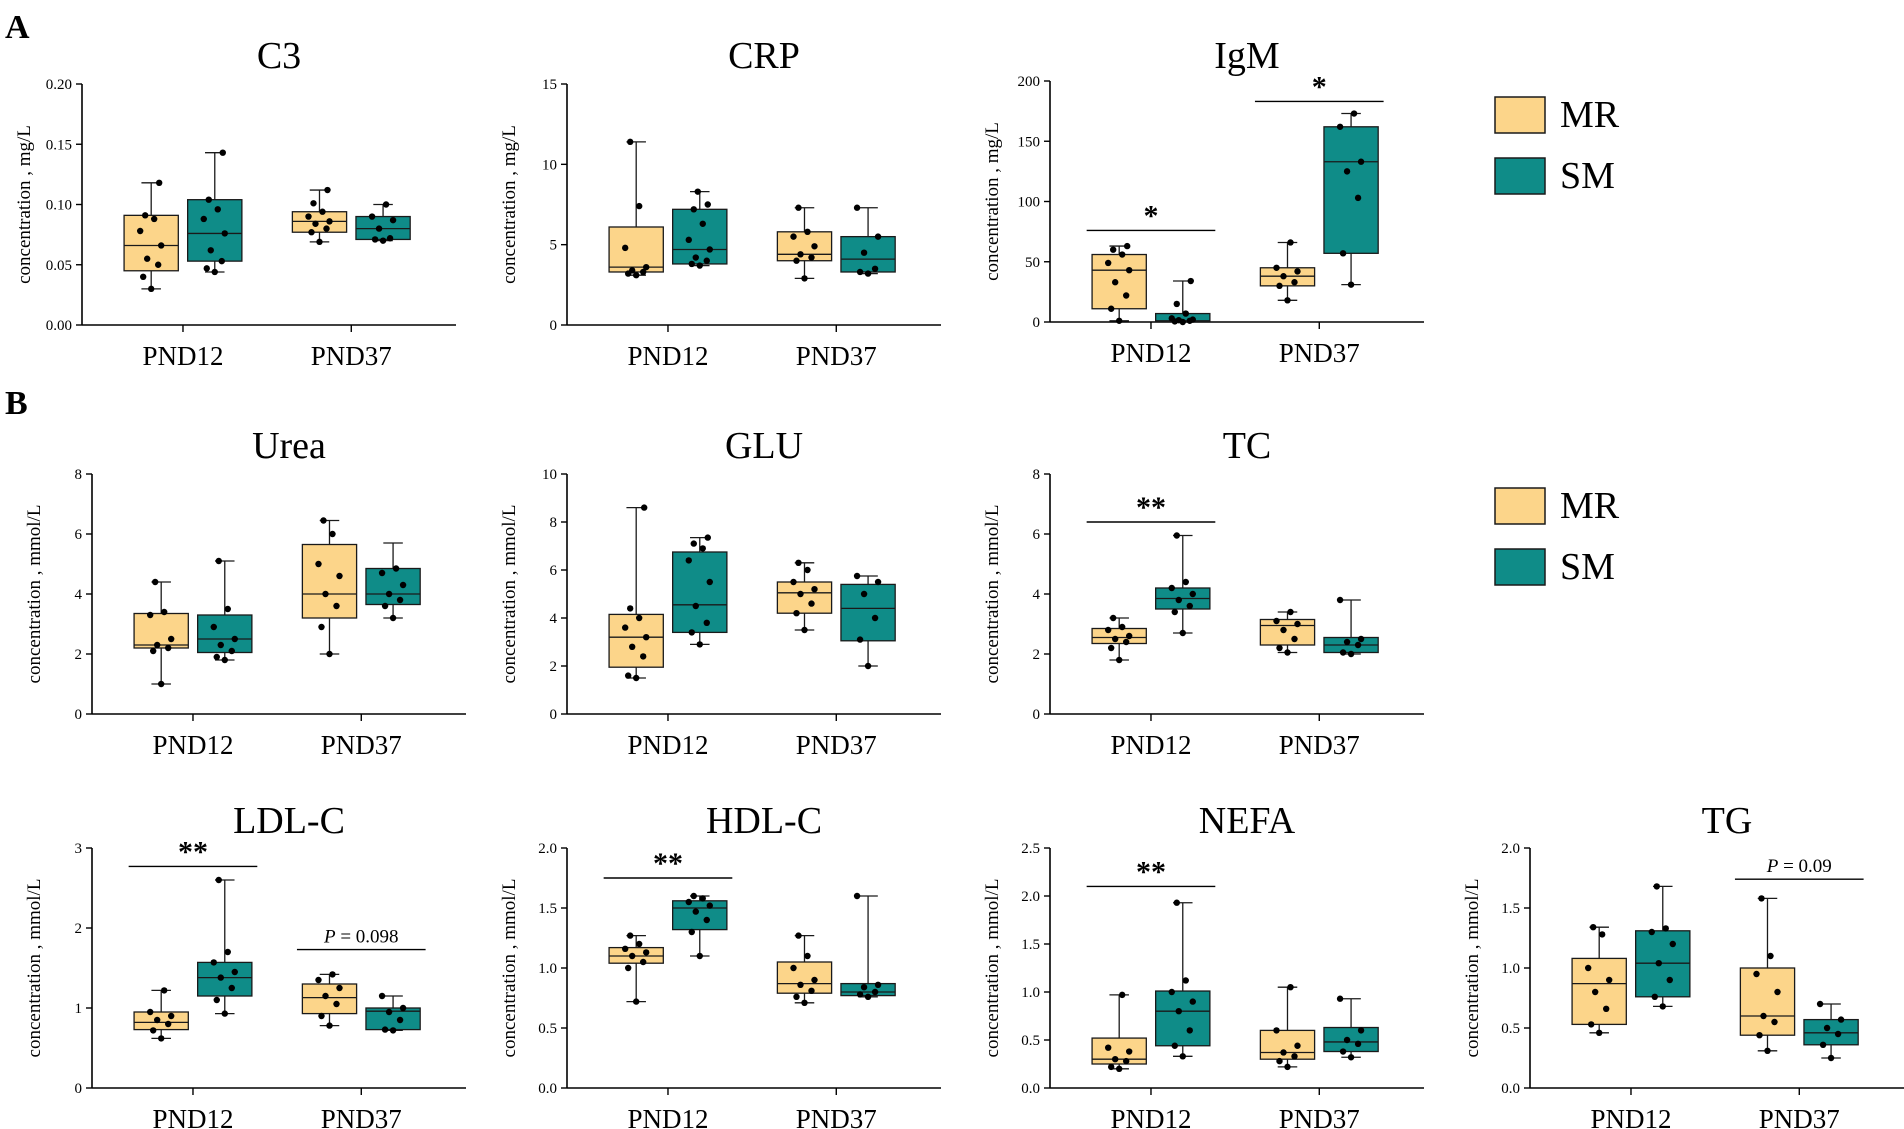 The width and height of the screenshot is (1904, 1129). Describe the element at coordinates (1030, 1089) in the screenshot. I see `y-tick-label: 0.0` at that location.